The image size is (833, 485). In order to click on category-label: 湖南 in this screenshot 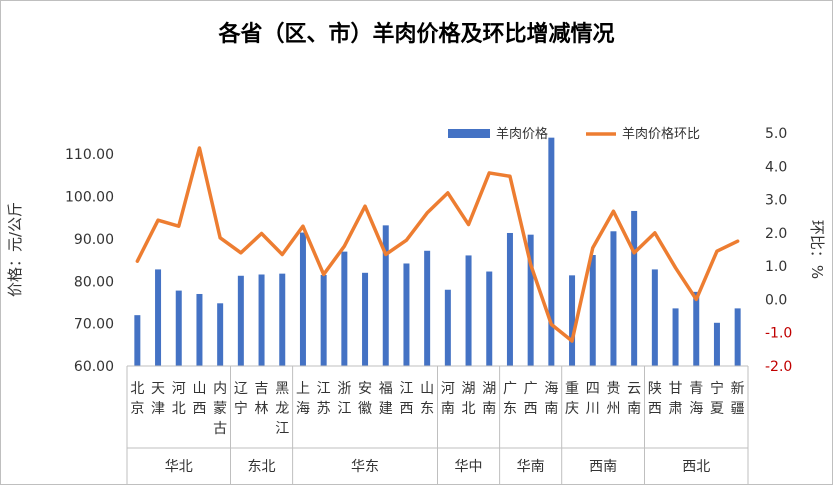, I will do `click(489, 399)`.